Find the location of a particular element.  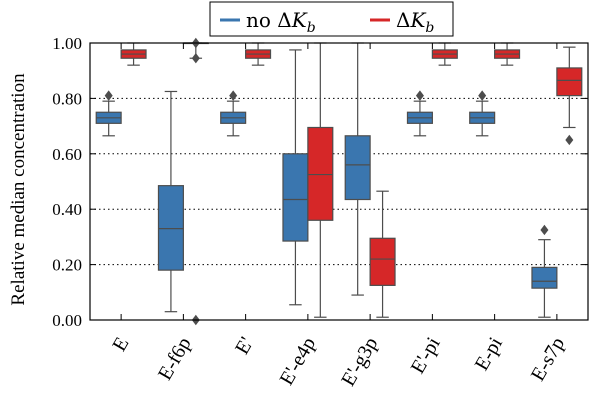

x-tick-label: E'-pi is located at coordinates (426, 355).